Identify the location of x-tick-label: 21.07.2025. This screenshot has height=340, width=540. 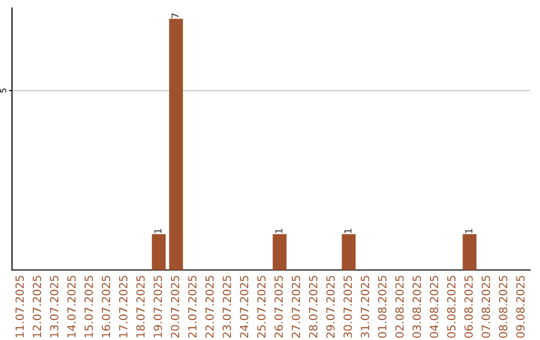
(192, 307).